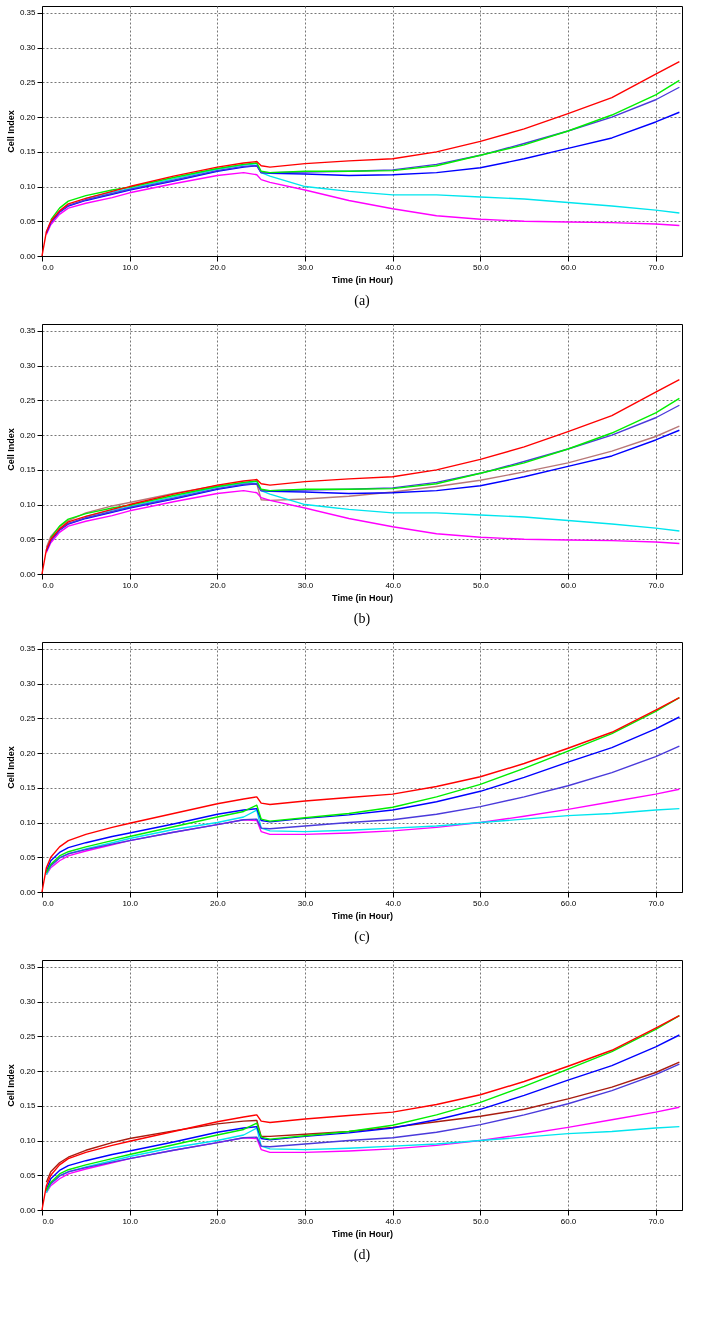 The width and height of the screenshot is (722, 1333). Describe the element at coordinates (362, 937) in the screenshot. I see `text: (c)` at that location.